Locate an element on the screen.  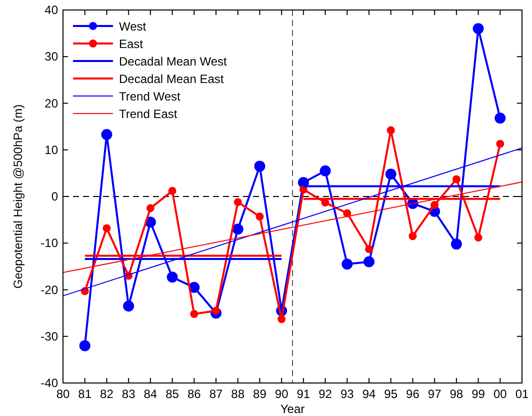
x-tick-label: 98 is located at coordinates (457, 394).